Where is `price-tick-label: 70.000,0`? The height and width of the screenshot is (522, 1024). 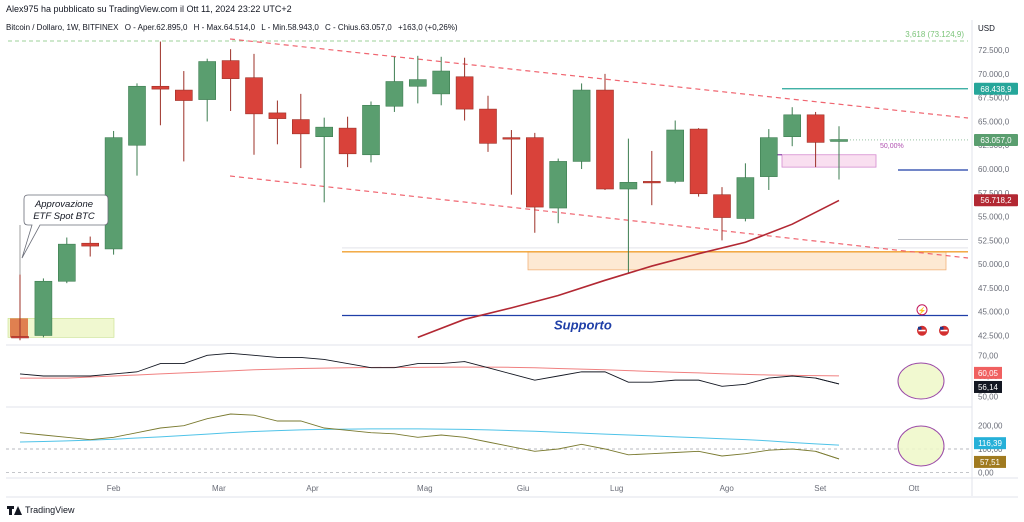 price-tick-label: 70.000,0 is located at coordinates (994, 74).